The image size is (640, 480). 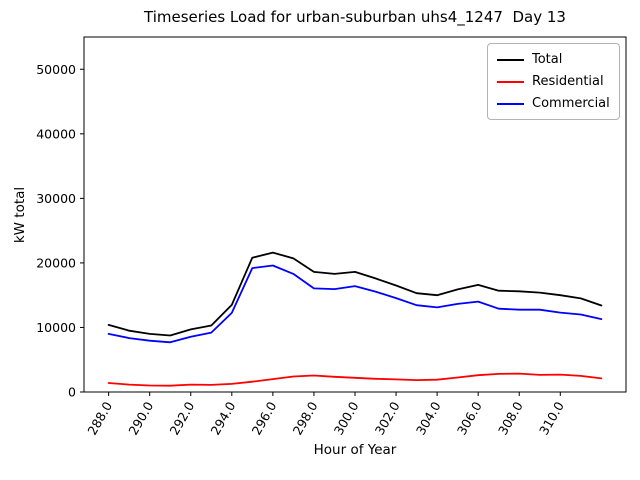 I want to click on legend-item-residential: Residential, so click(x=553, y=81).